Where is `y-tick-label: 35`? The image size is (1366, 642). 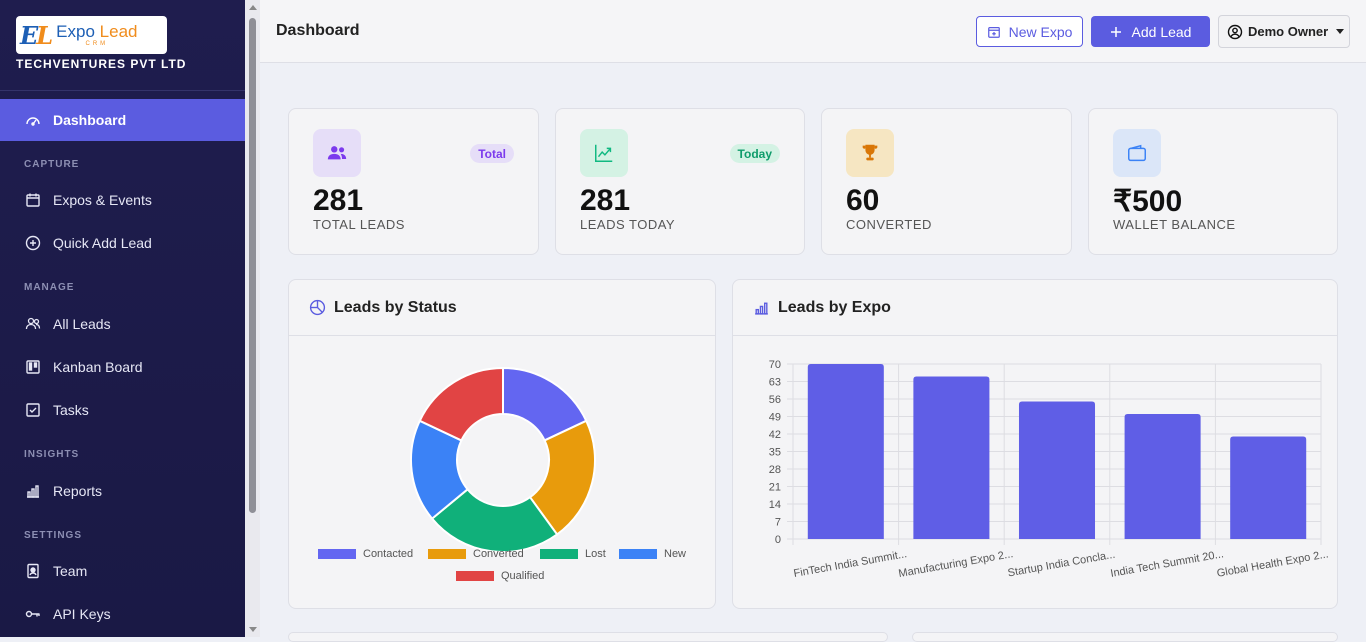 y-tick-label: 35 is located at coordinates (775, 453).